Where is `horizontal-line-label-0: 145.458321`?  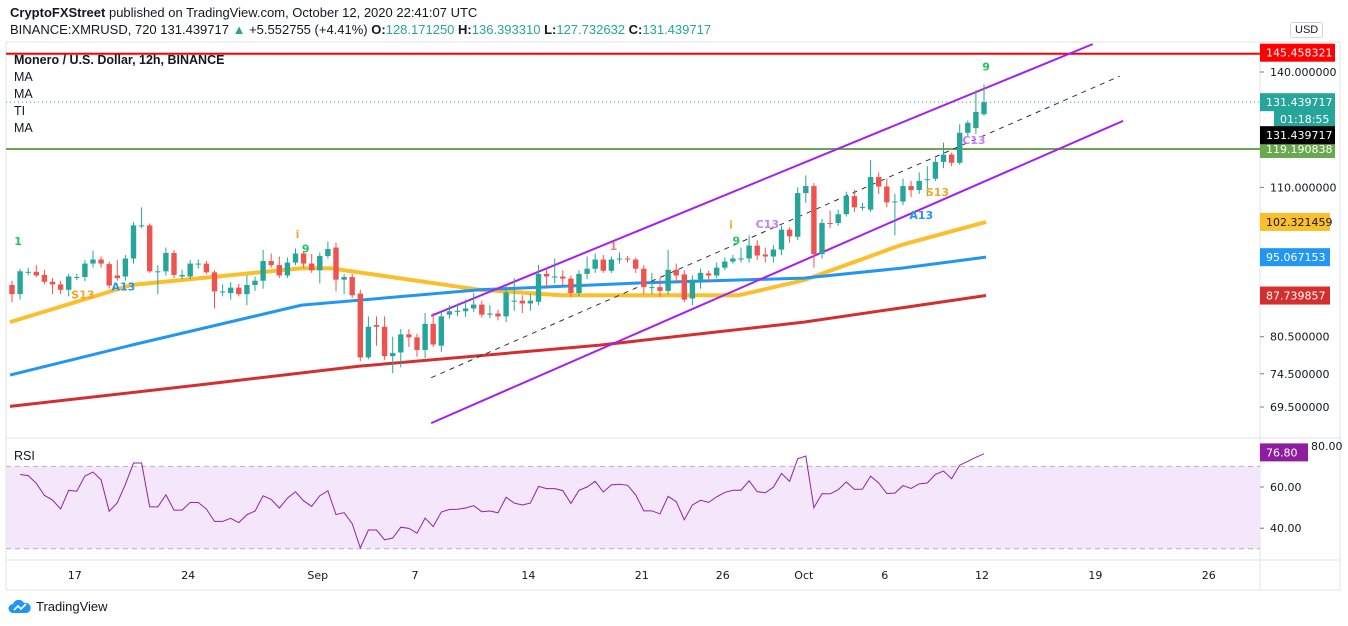
horizontal-line-label-0: 145.458321 is located at coordinates (1299, 53).